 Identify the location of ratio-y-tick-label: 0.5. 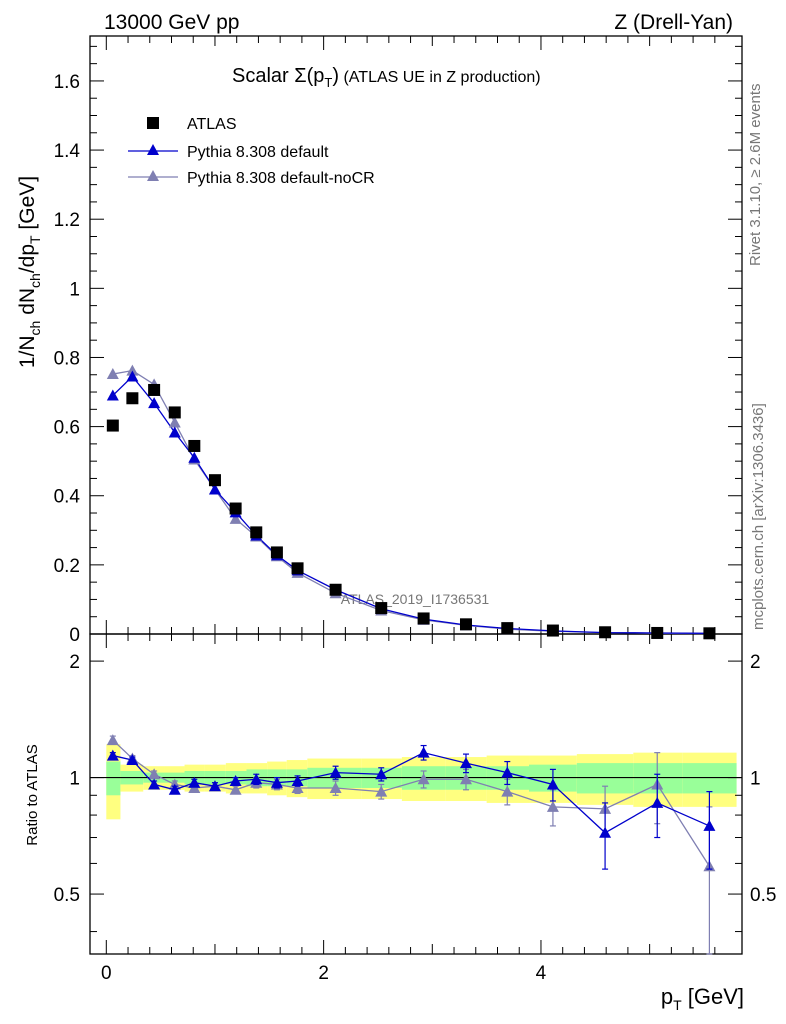
(67, 895).